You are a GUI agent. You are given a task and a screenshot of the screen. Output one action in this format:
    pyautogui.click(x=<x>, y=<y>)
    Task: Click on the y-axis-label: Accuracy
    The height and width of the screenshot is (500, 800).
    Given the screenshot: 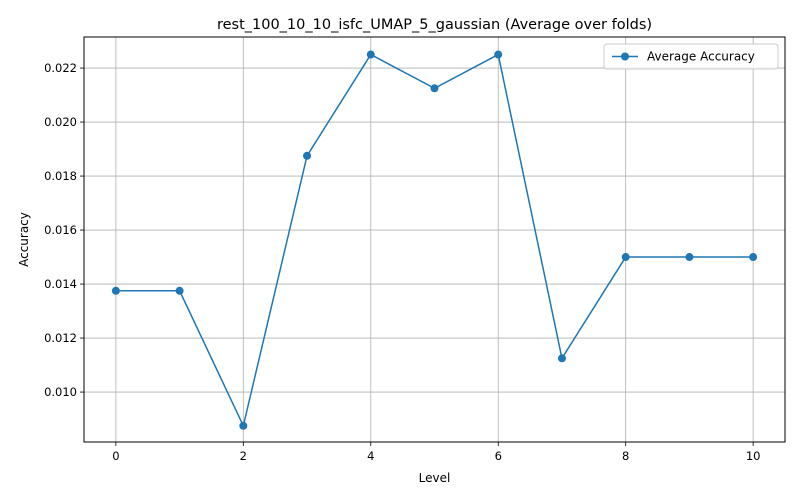 What is the action you would take?
    pyautogui.click(x=24, y=239)
    